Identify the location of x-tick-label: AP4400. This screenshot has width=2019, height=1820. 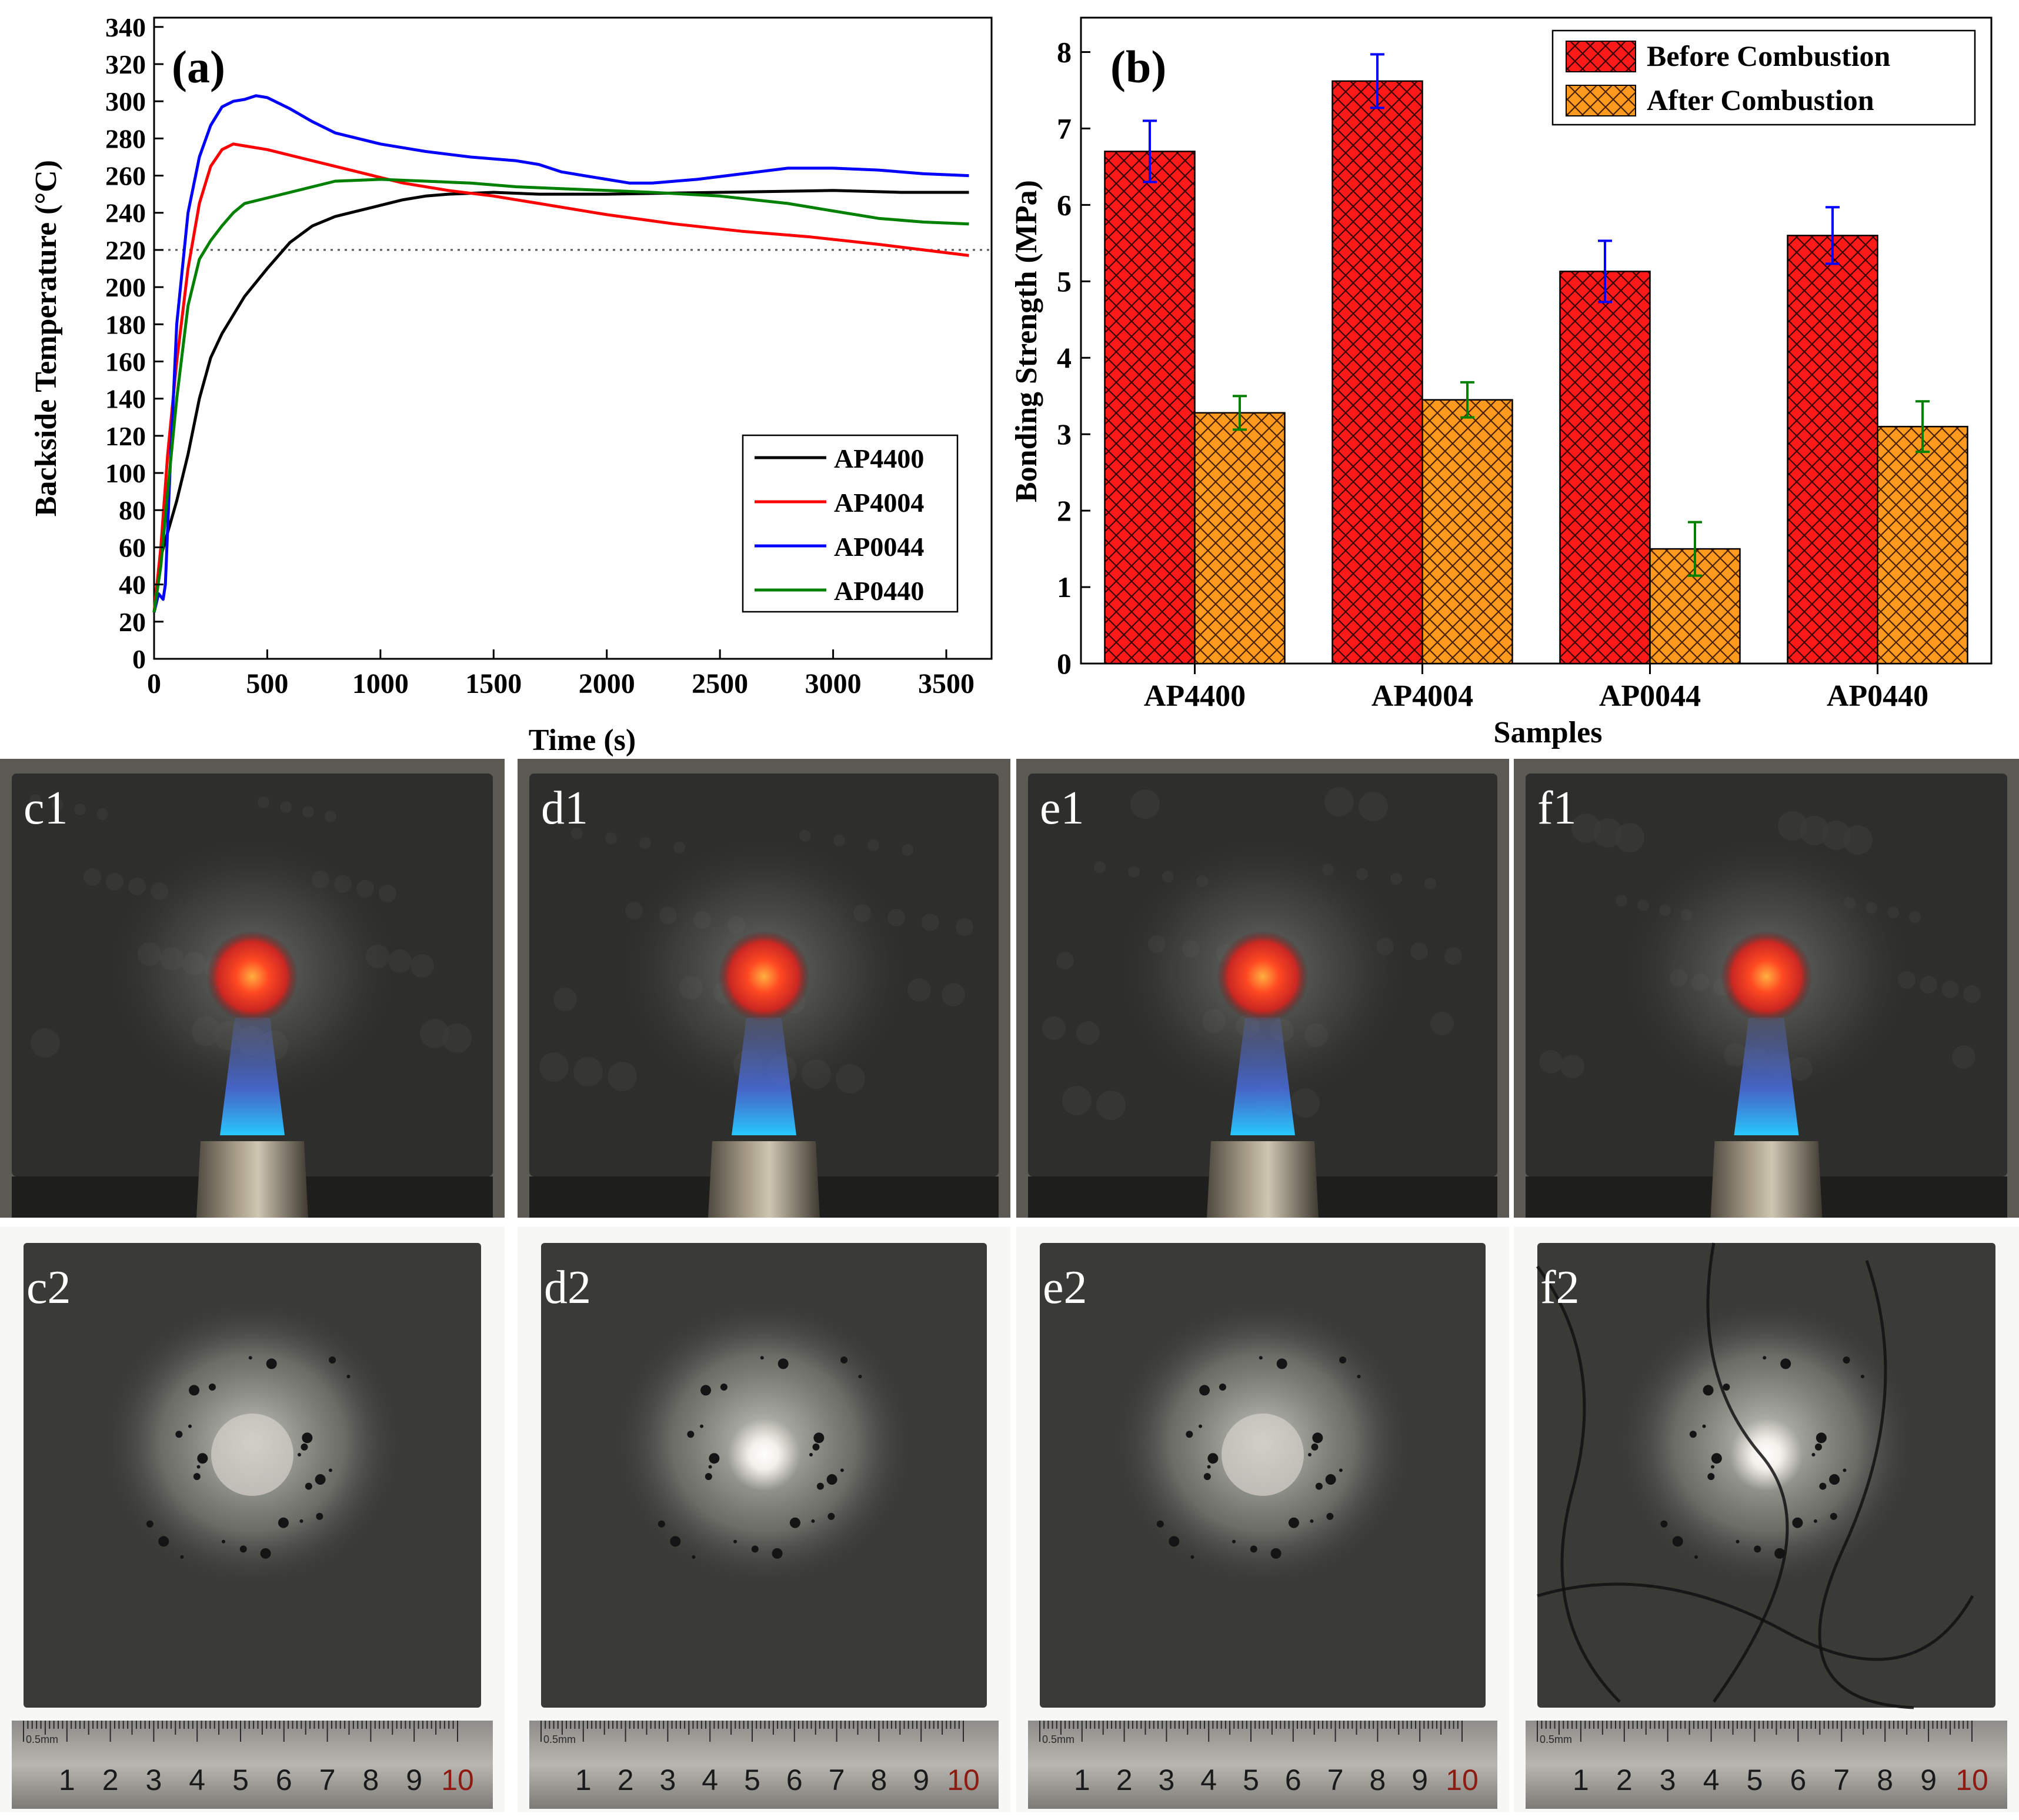
(1195, 696).